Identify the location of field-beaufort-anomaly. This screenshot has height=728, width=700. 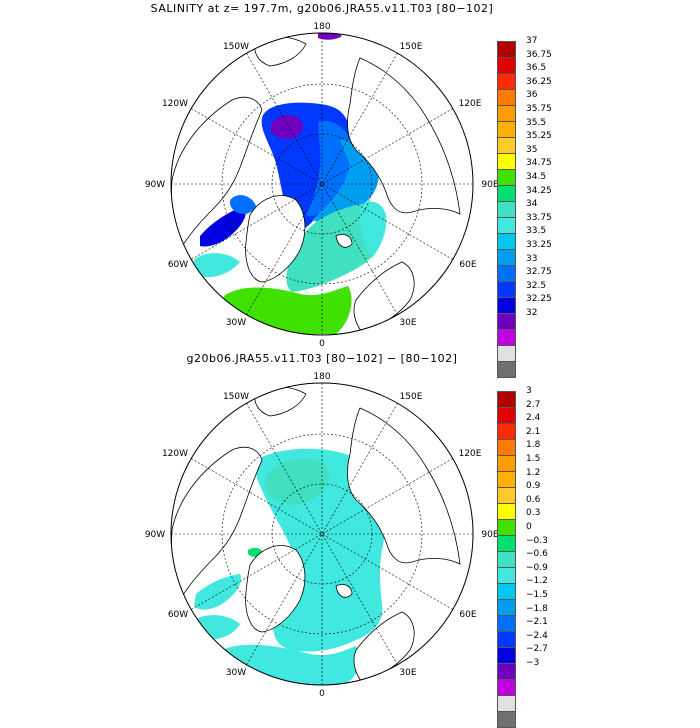
(297, 481).